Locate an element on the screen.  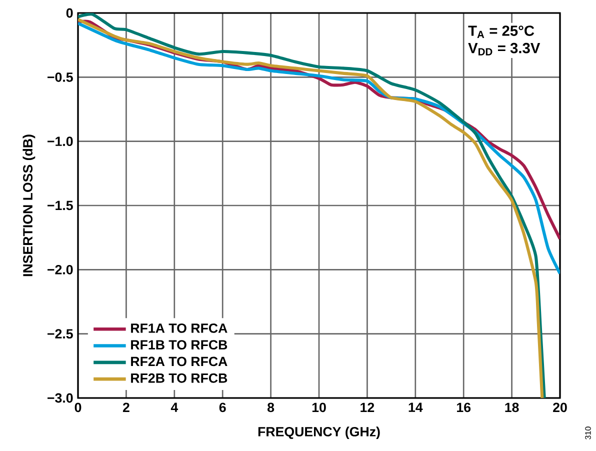
annotation: V$_{DD}$ = 3.3V is located at coordinates (504, 49).